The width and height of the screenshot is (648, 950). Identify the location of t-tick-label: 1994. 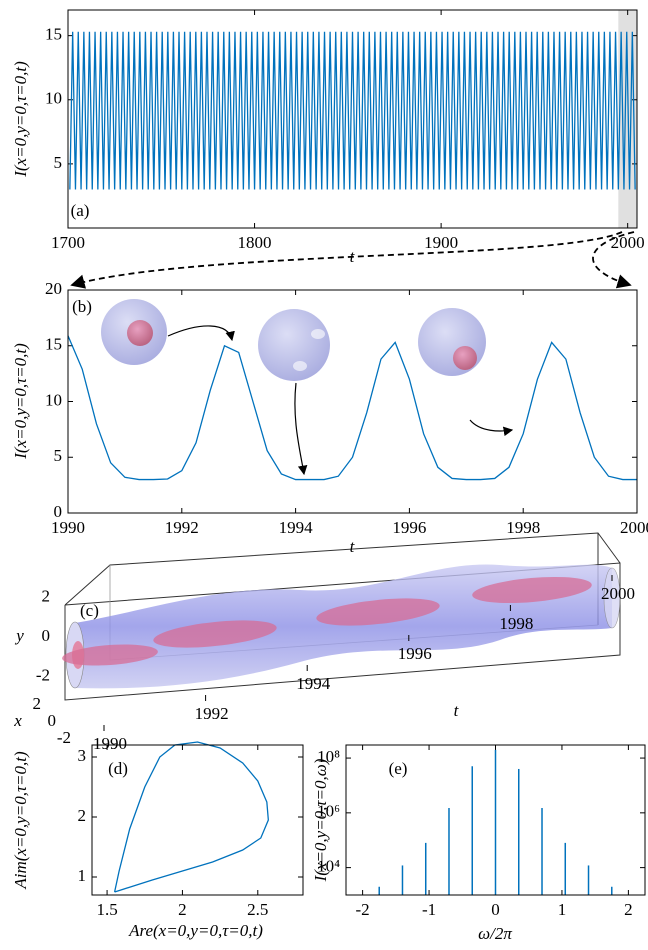
(313, 683).